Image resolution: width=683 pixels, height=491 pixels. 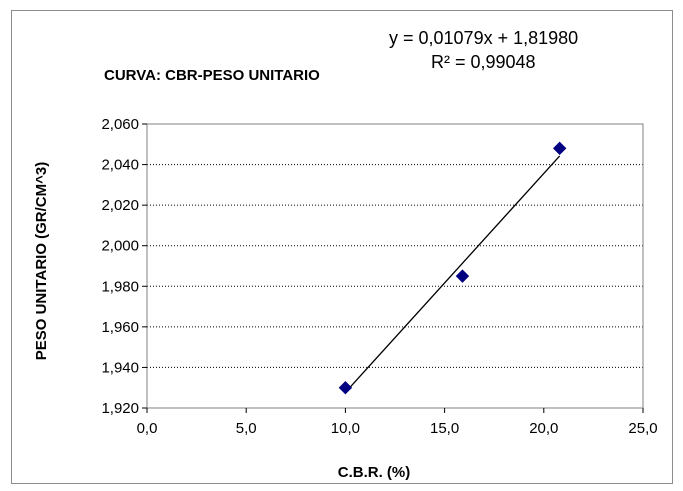 What do you see at coordinates (41, 261) in the screenshot?
I see `y-axis-title: PESO UNITARIO (GR/CM^3)` at bounding box center [41, 261].